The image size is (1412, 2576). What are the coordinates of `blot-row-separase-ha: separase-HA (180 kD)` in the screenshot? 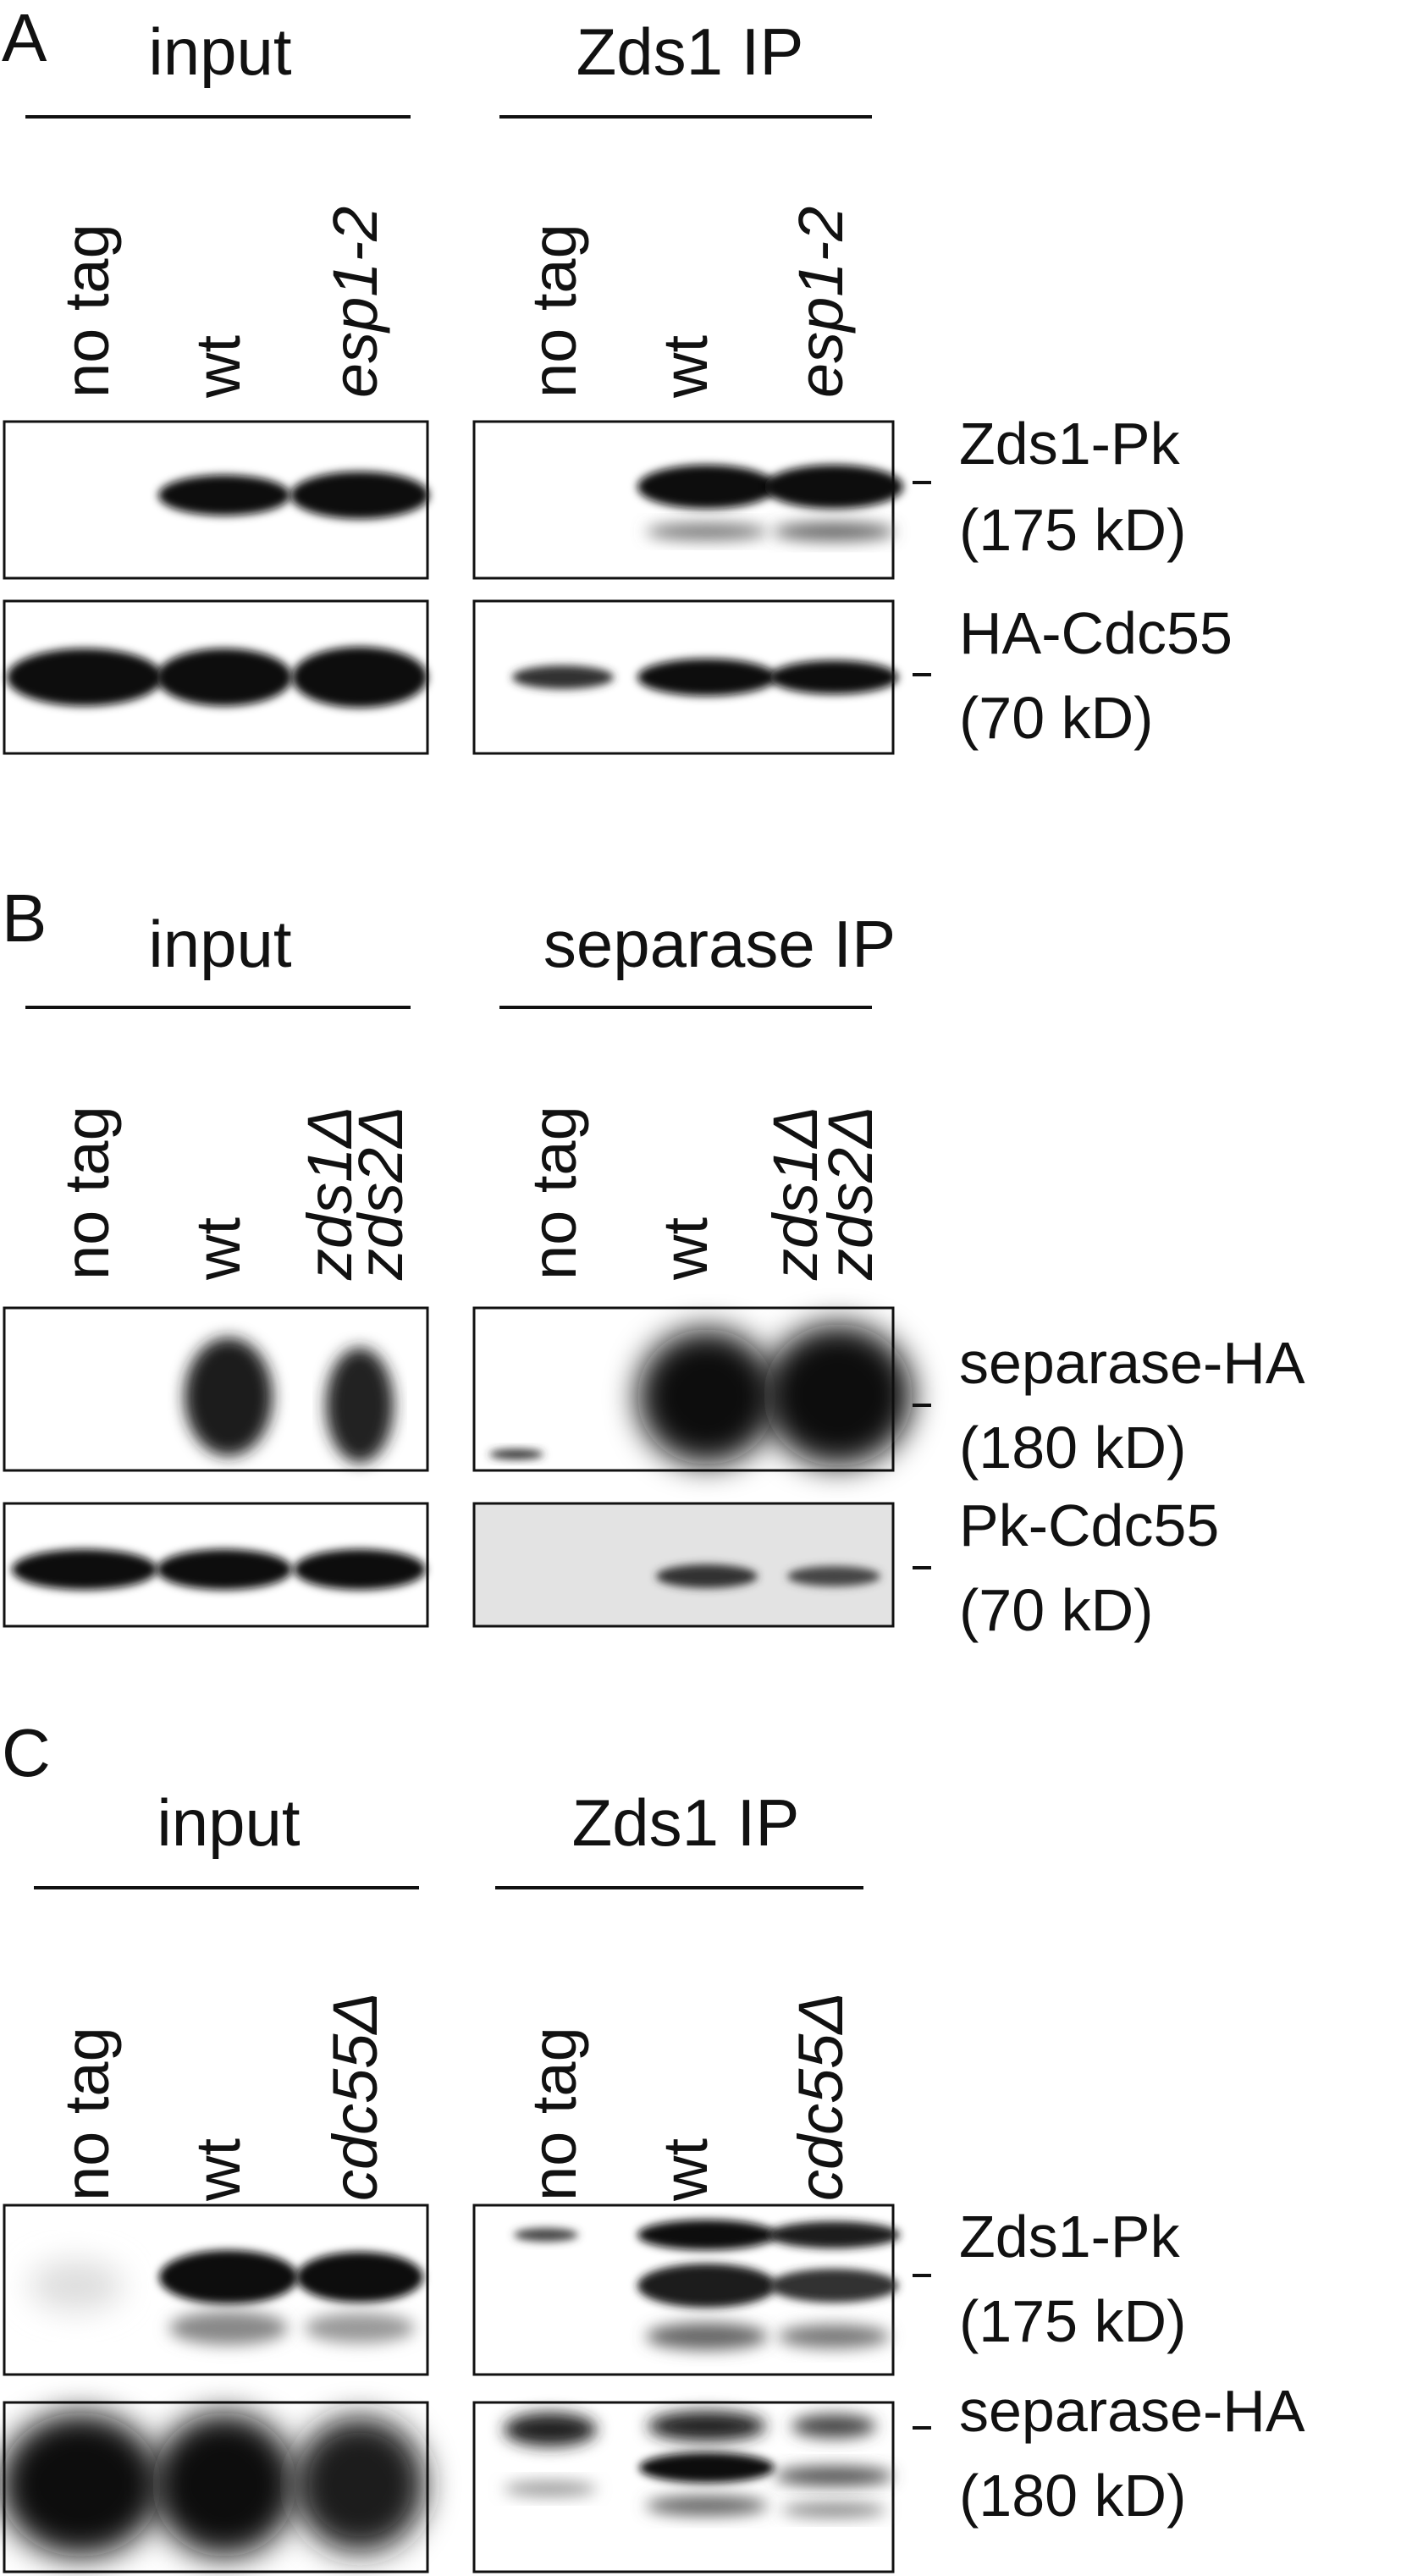 It's located at (652, 2475).